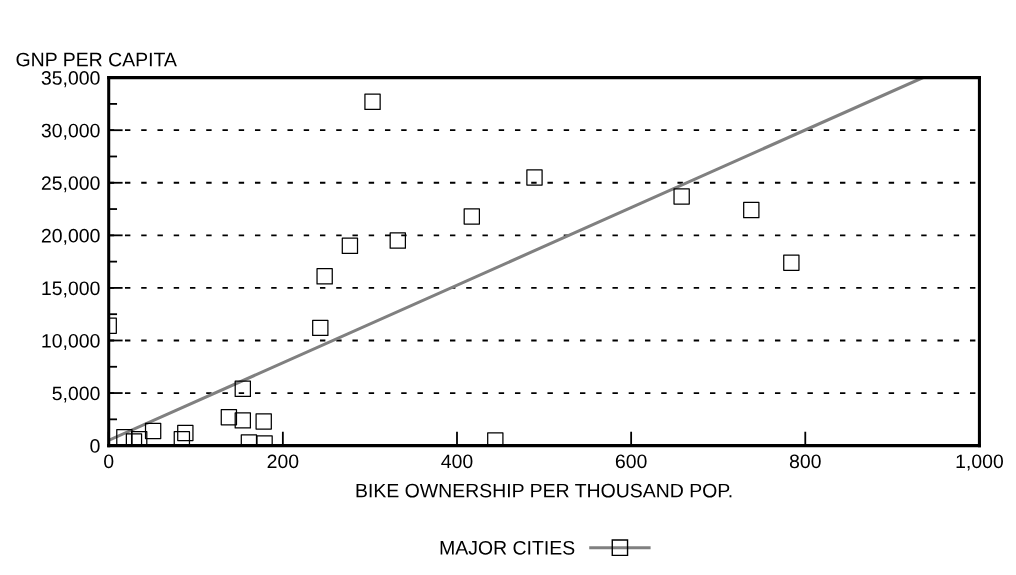 The image size is (1016, 575). What do you see at coordinates (70, 131) in the screenshot?
I see `y-tick-label: 30,000` at bounding box center [70, 131].